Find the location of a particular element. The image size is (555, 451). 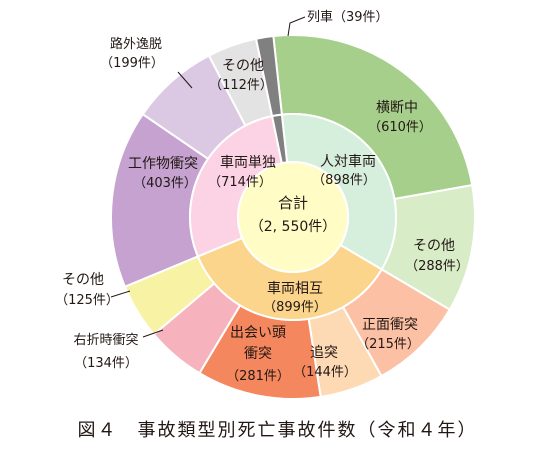

outer-label-1-count: （288件） is located at coordinates (437, 266).